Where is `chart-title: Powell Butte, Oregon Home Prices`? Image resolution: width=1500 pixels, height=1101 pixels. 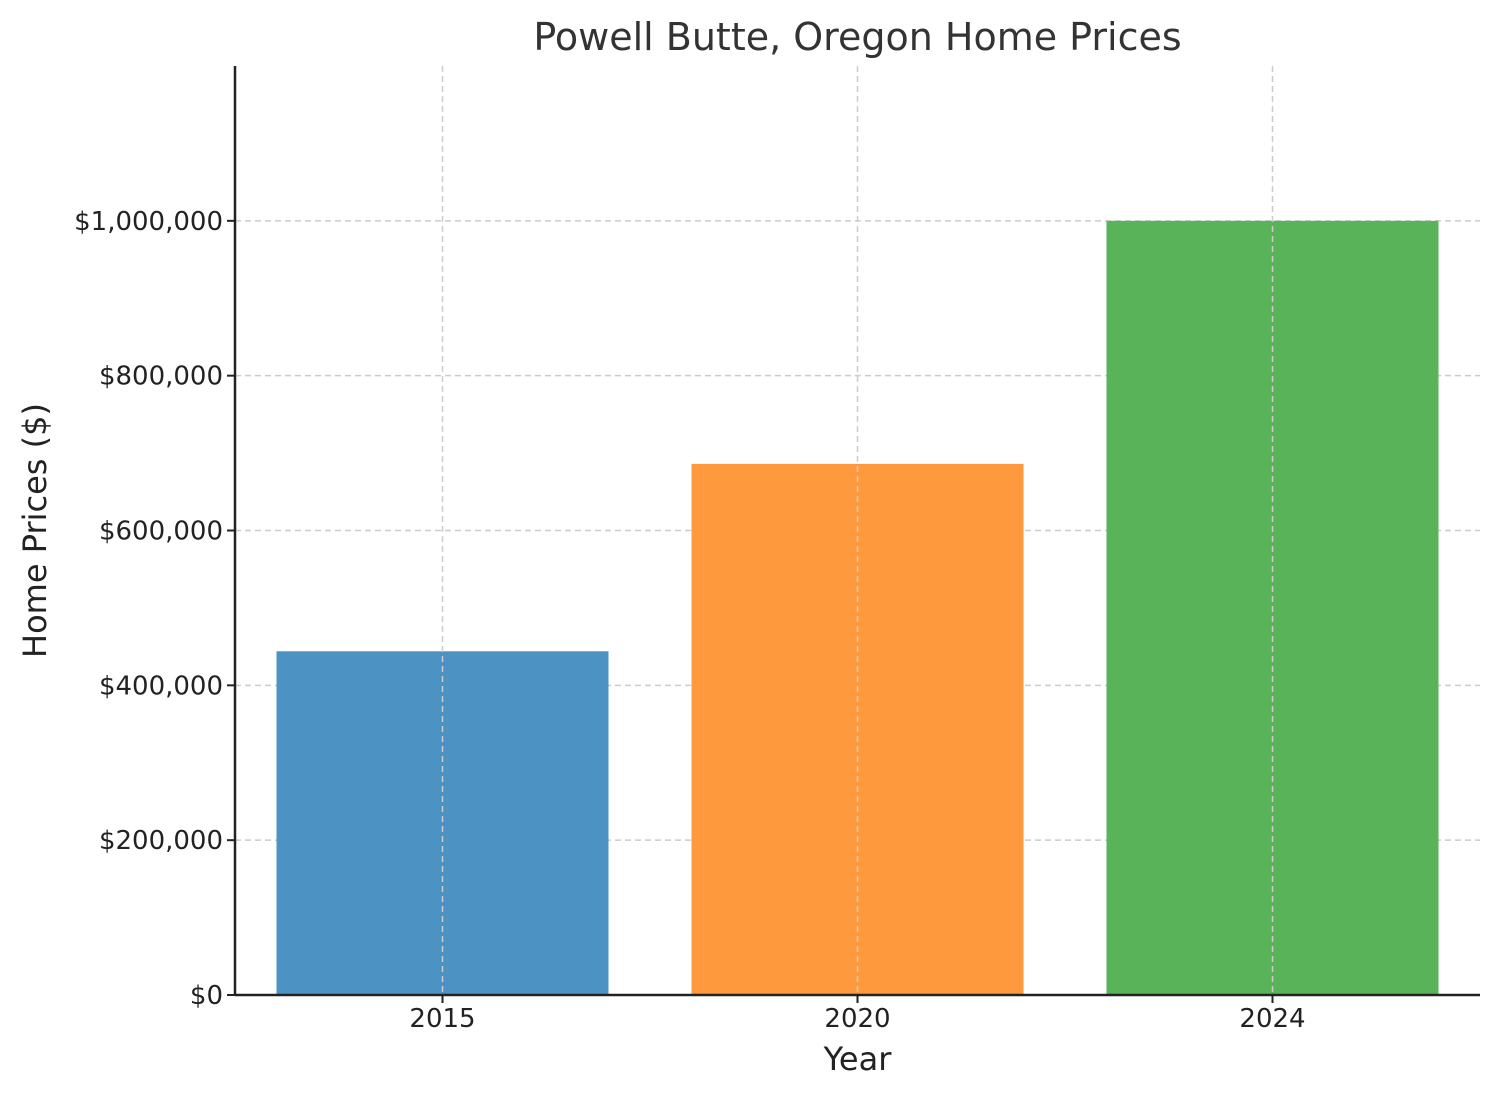 chart-title: Powell Butte, Oregon Home Prices is located at coordinates (857, 37).